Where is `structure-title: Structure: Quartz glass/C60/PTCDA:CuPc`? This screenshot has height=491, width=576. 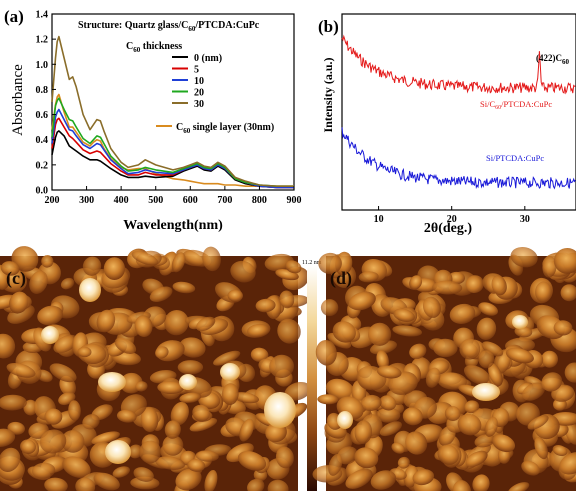
structure-title: Structure: Quartz glass/C60/PTCDA:CuPc is located at coordinates (169, 26).